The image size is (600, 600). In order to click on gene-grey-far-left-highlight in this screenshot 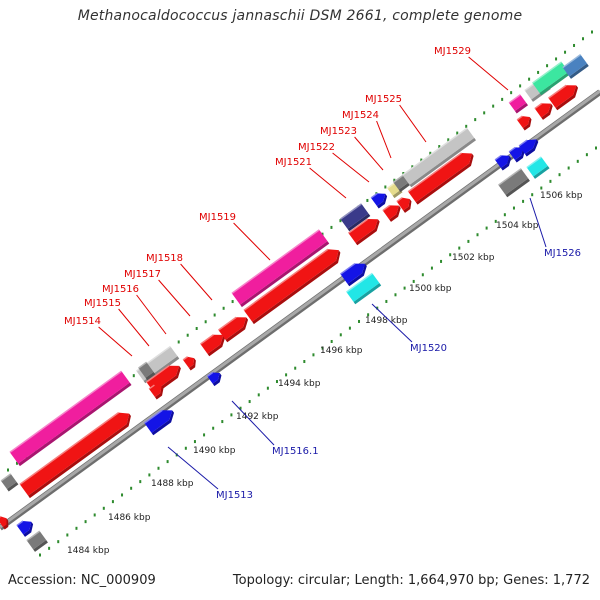, I will do `click(6, 477)`.